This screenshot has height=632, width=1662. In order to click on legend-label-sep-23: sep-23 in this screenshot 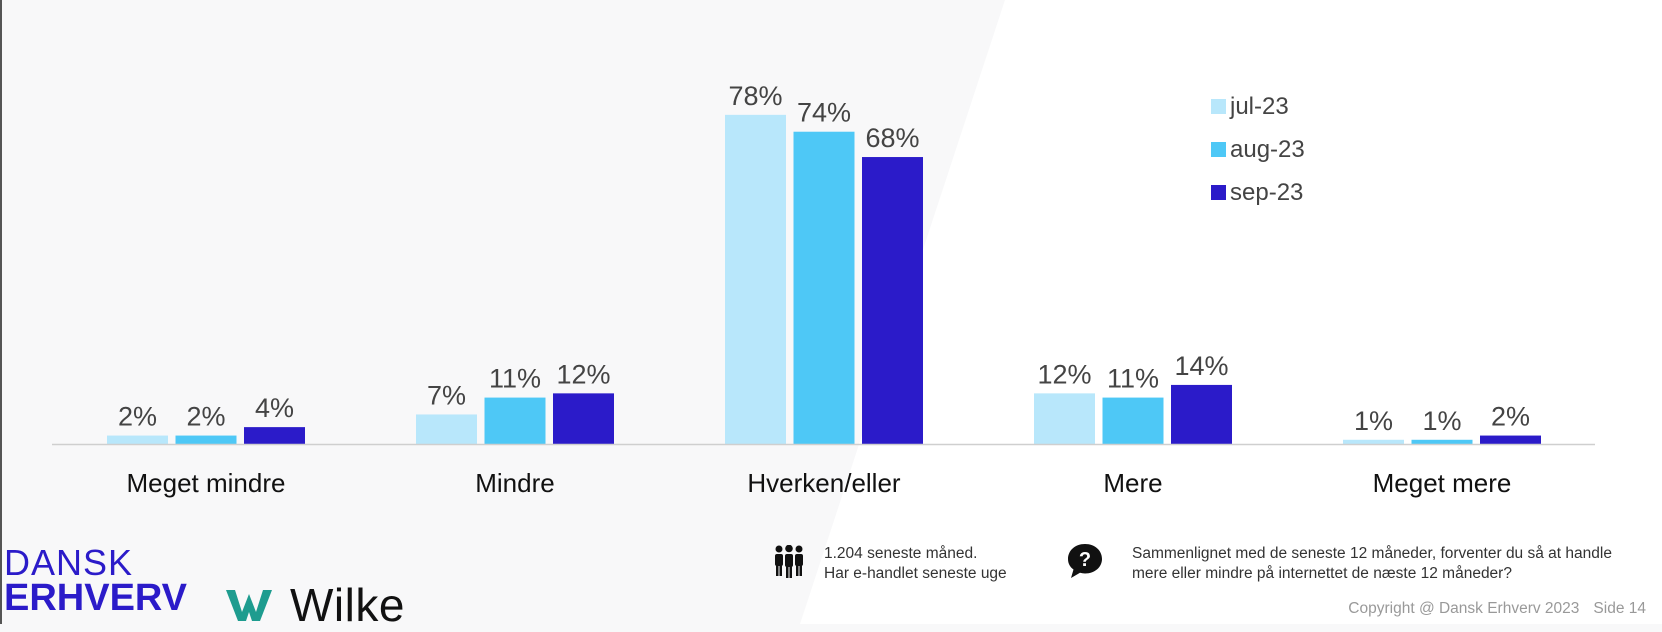, I will do `click(1266, 192)`.